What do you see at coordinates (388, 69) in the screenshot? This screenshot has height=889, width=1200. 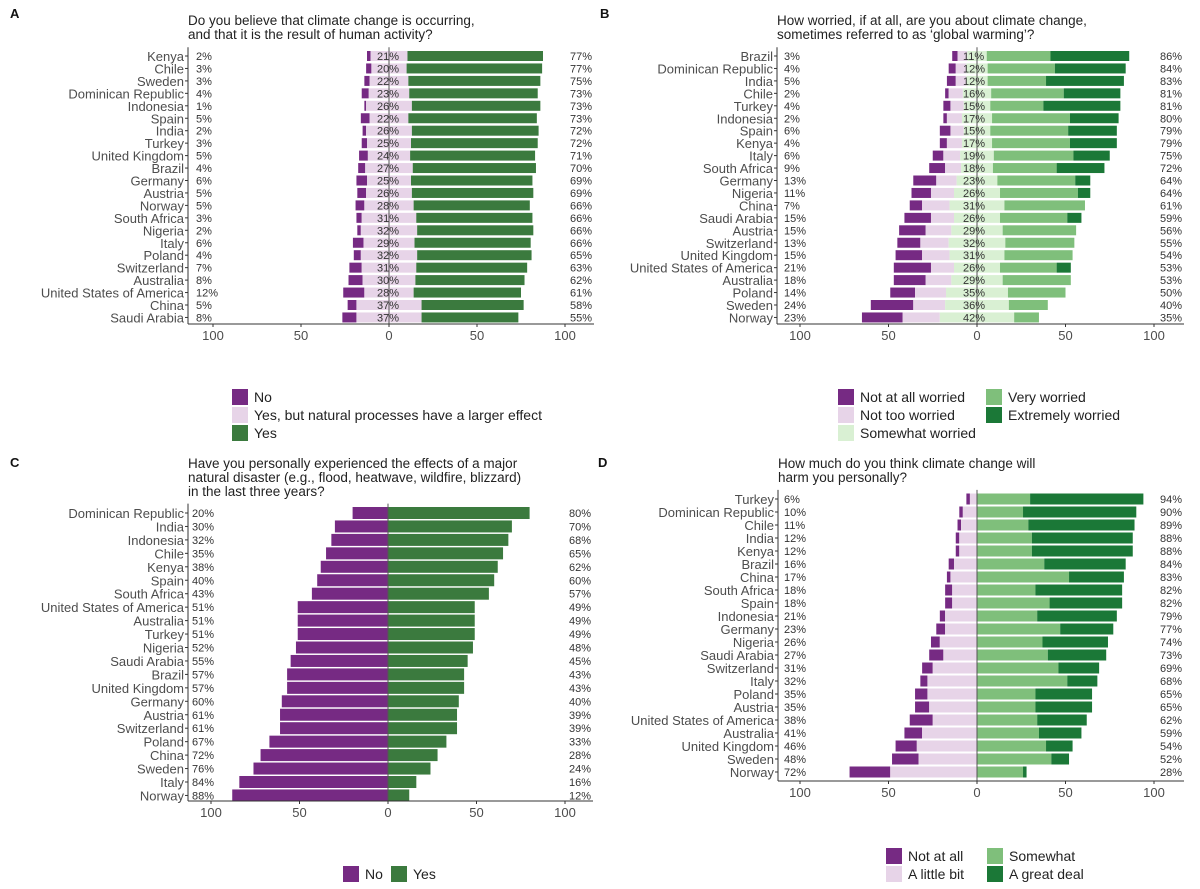 I see `mid-value-label: 20%` at bounding box center [388, 69].